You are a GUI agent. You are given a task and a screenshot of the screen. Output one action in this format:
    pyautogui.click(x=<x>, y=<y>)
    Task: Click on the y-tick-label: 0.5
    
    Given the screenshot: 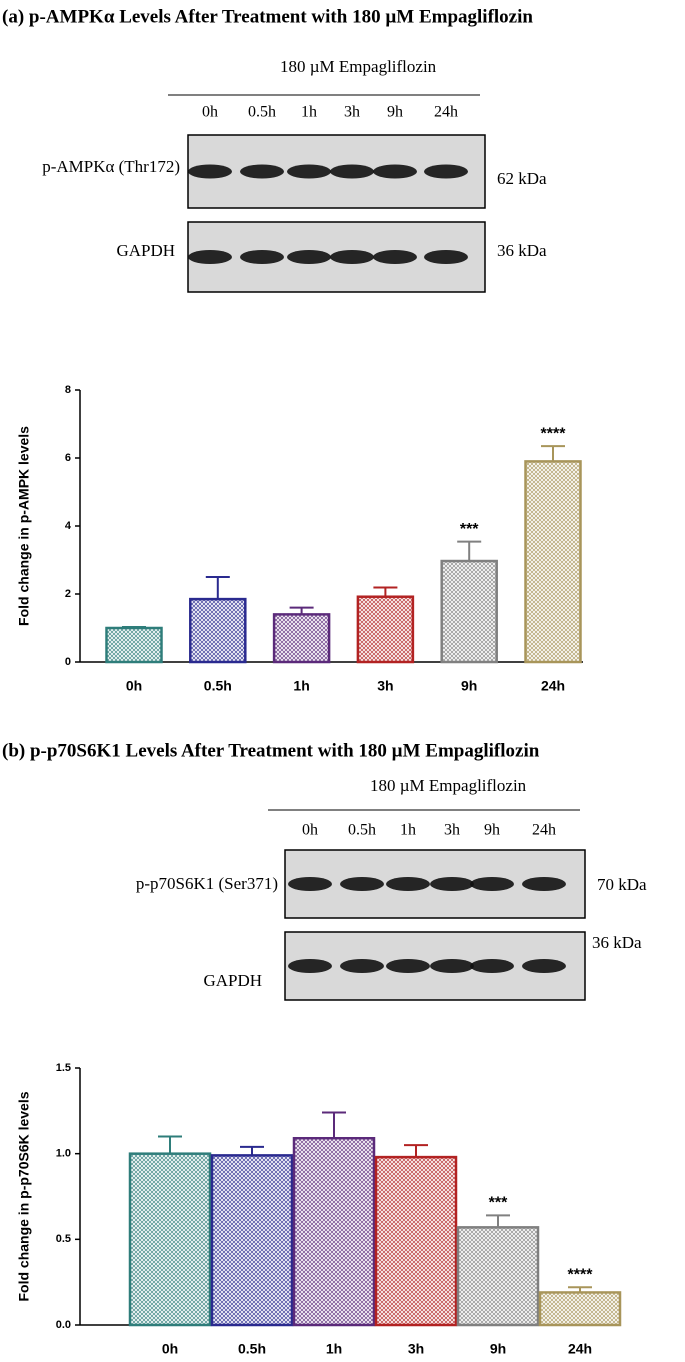 What is the action you would take?
    pyautogui.click(x=63, y=1239)
    